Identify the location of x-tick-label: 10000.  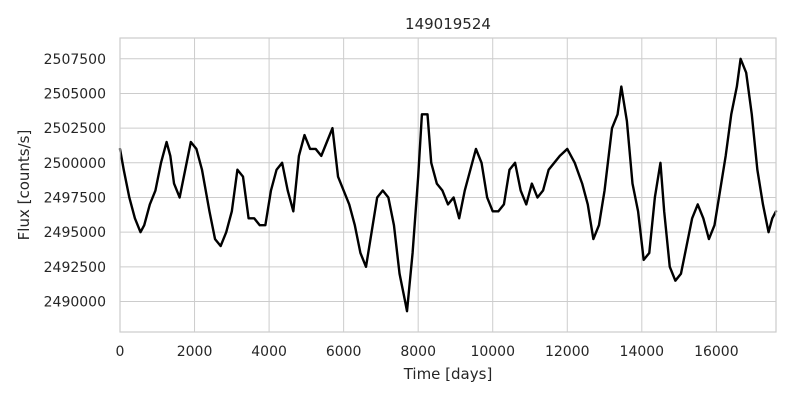
(492, 352).